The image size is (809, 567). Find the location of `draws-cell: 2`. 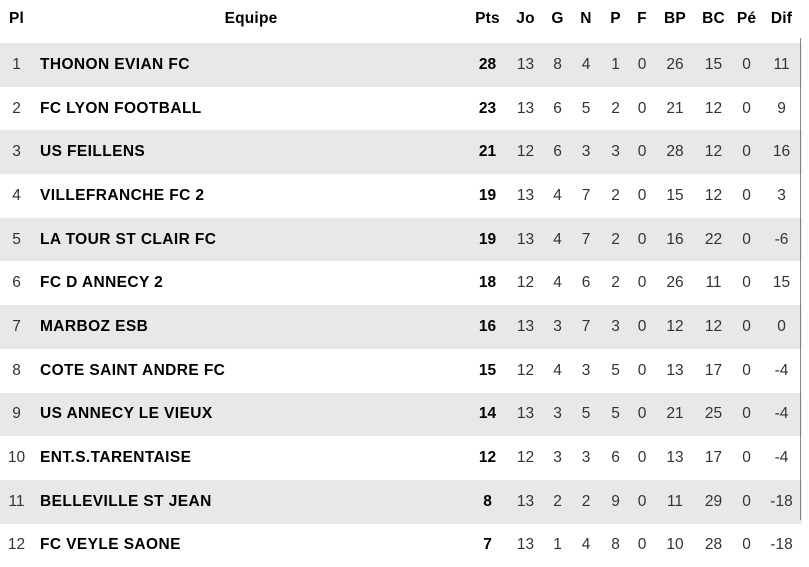

draws-cell: 2 is located at coordinates (586, 501).